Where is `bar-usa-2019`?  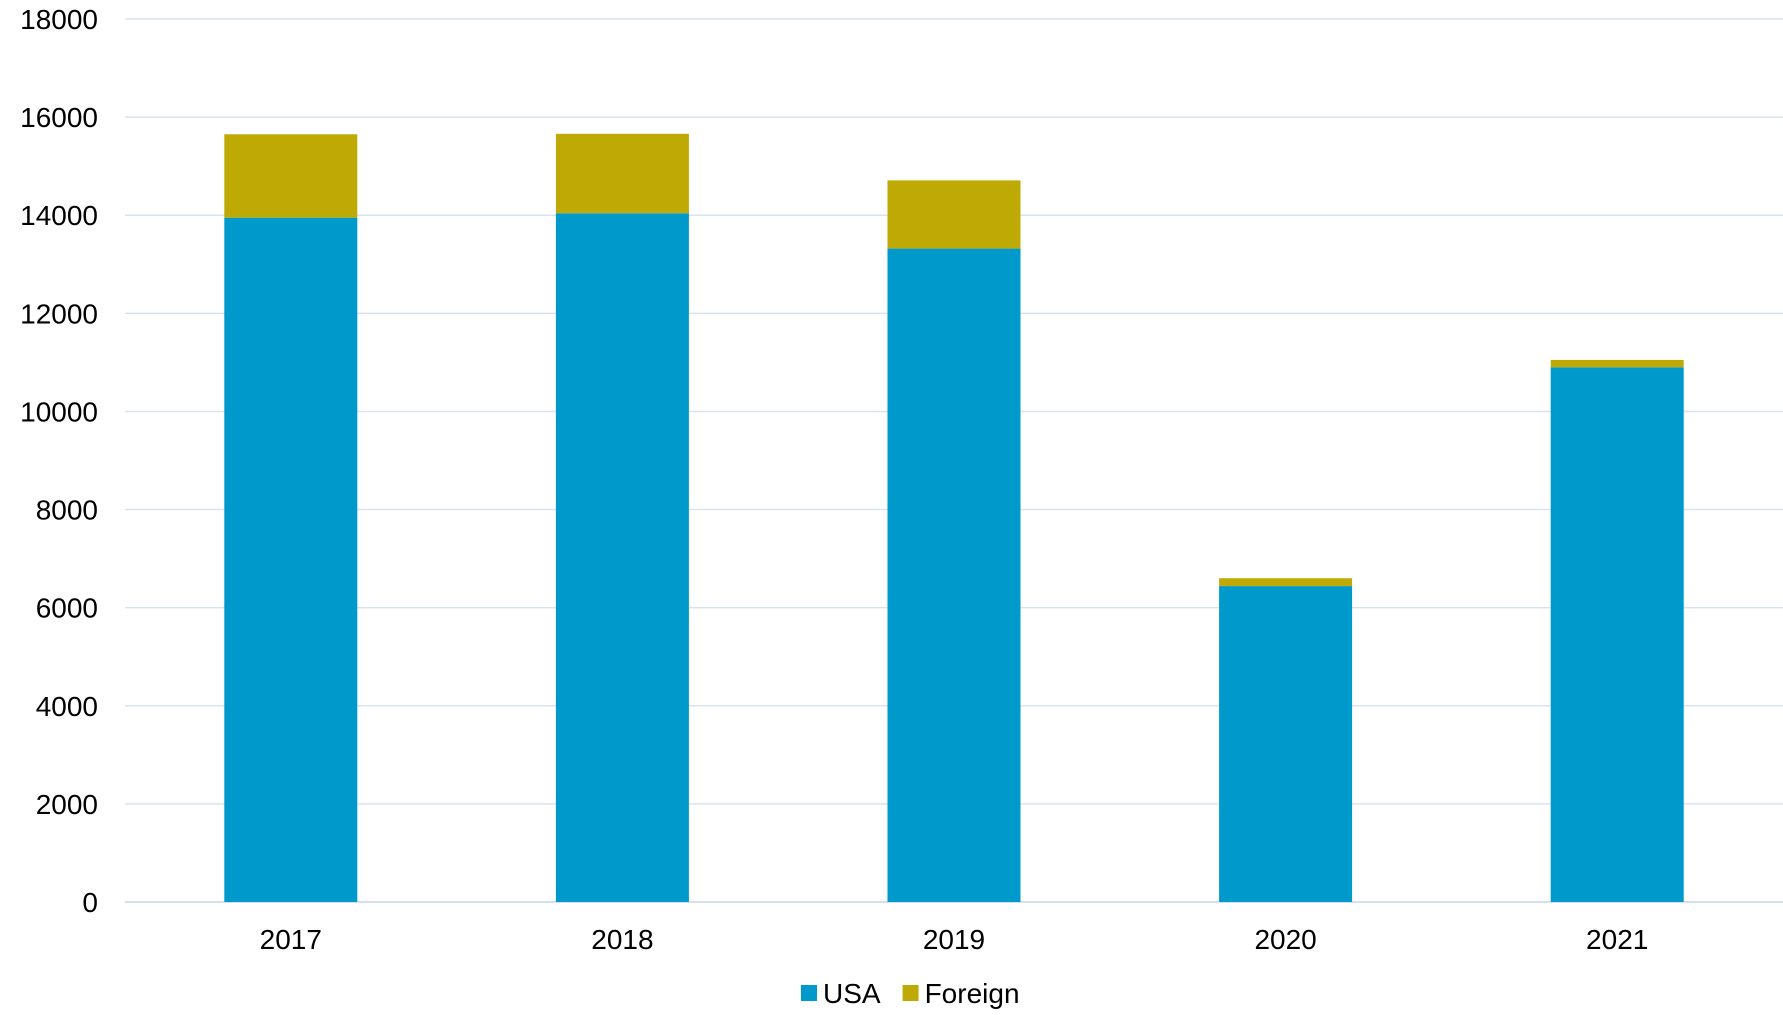
bar-usa-2019 is located at coordinates (954, 575).